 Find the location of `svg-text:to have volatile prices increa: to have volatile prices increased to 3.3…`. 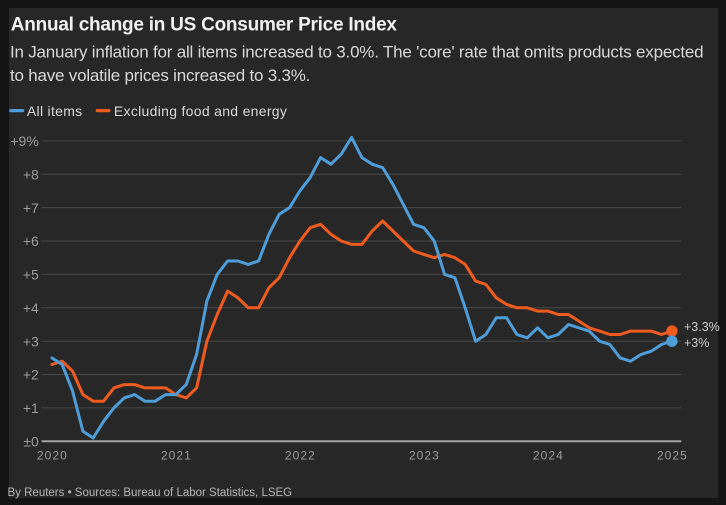

svg-text:to have volatile prices increa: to have volatile prices increased to 3.3… is located at coordinates (160, 75).